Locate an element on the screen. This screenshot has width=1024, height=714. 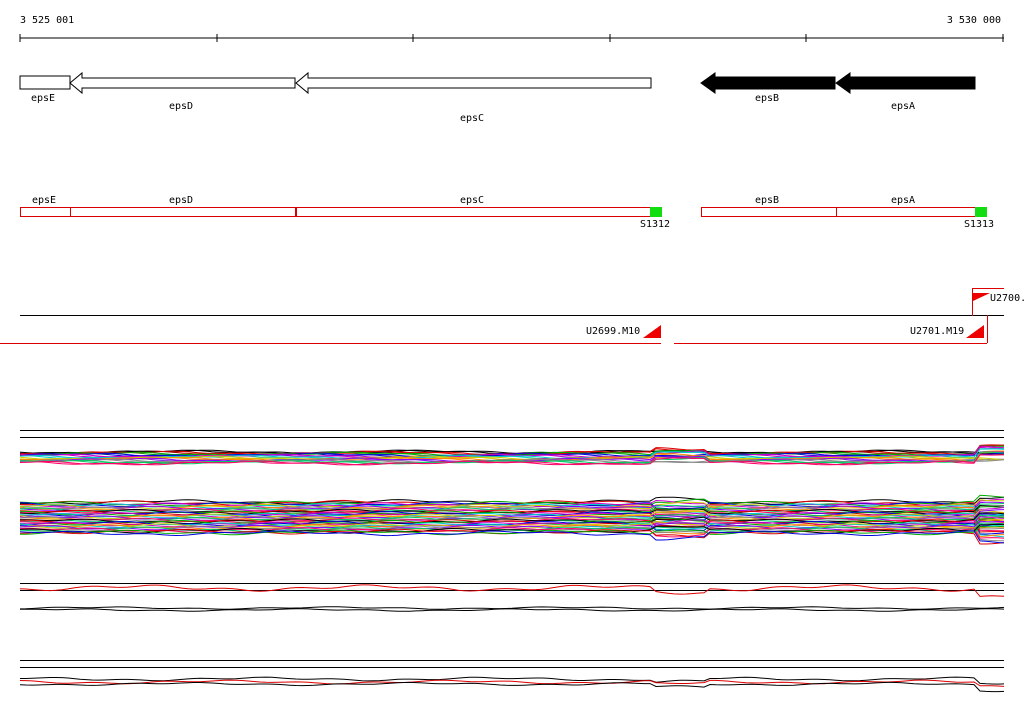
operons is located at coordinates (498, 212).